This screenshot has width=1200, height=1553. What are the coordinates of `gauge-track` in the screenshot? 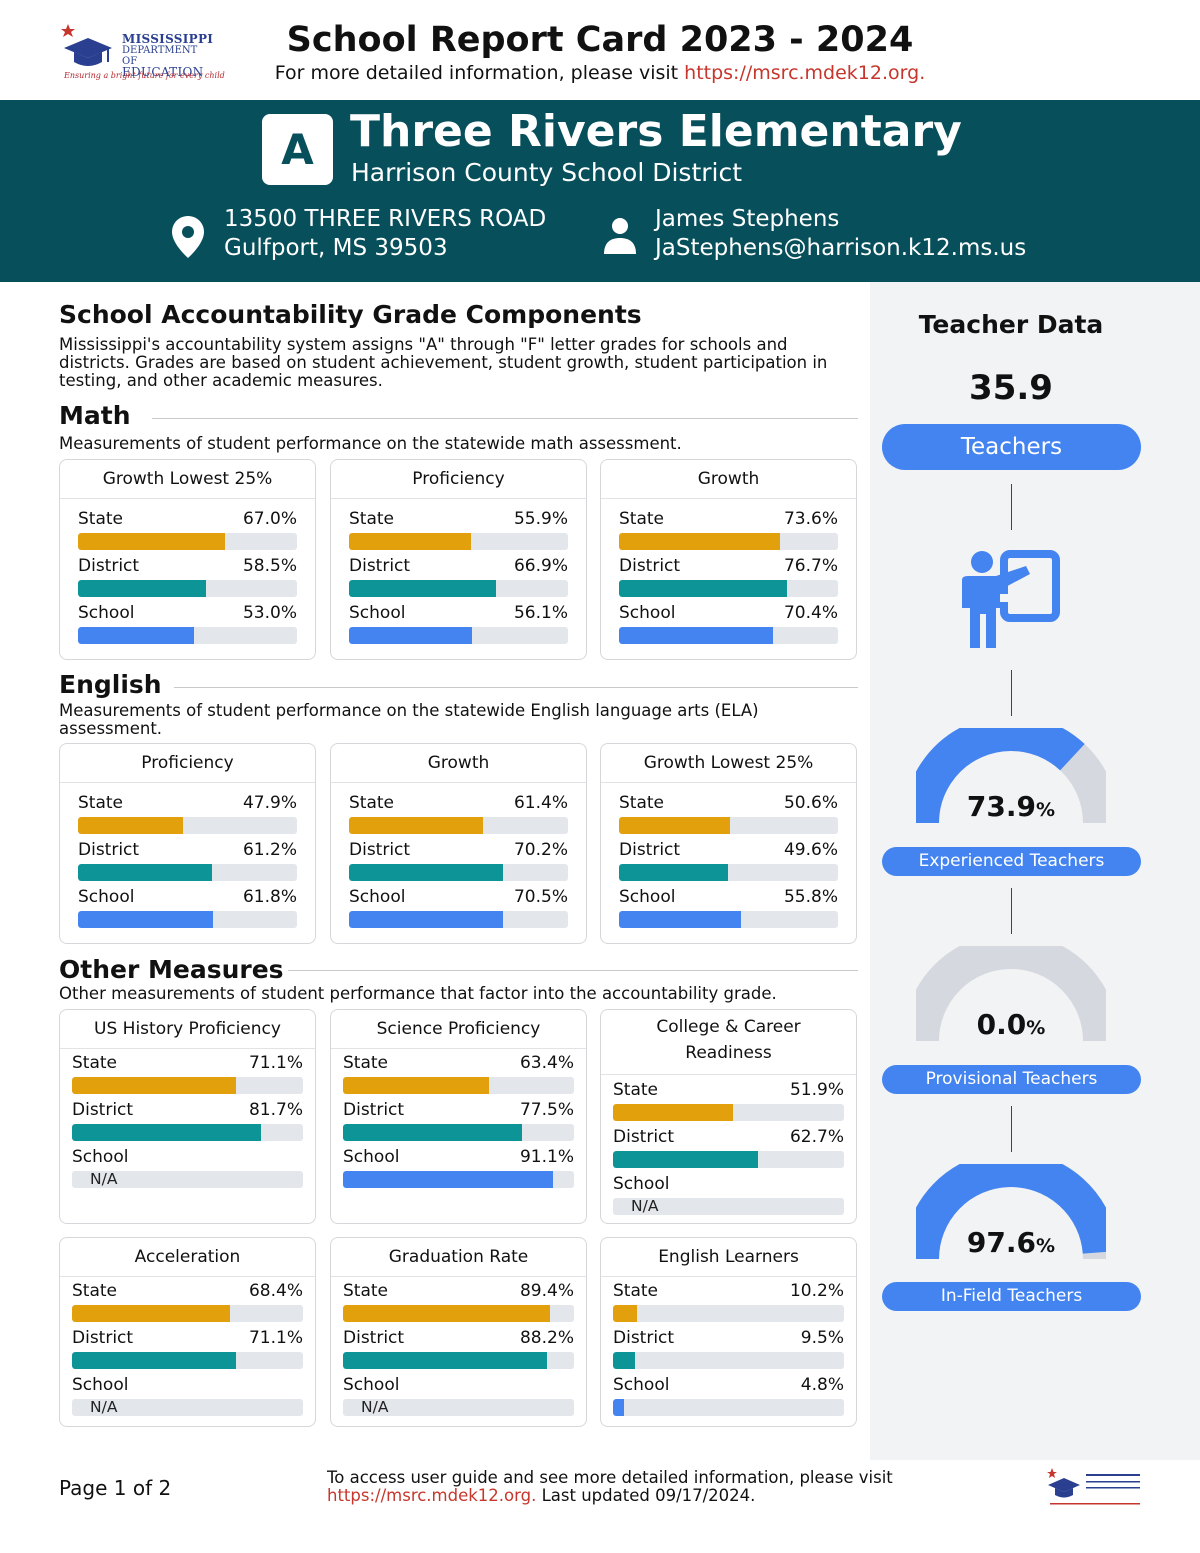 It's located at (1011, 994).